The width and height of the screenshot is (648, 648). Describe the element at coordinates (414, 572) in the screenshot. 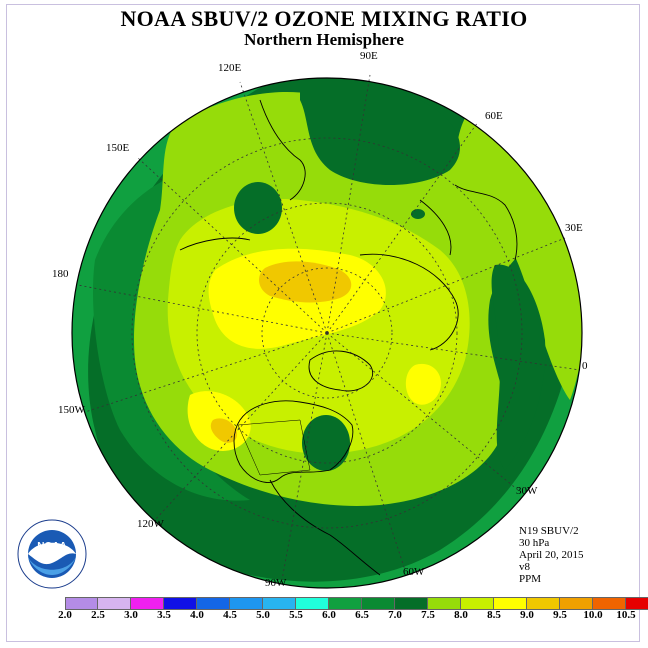

I see `lon-label-60w: 60W` at that location.